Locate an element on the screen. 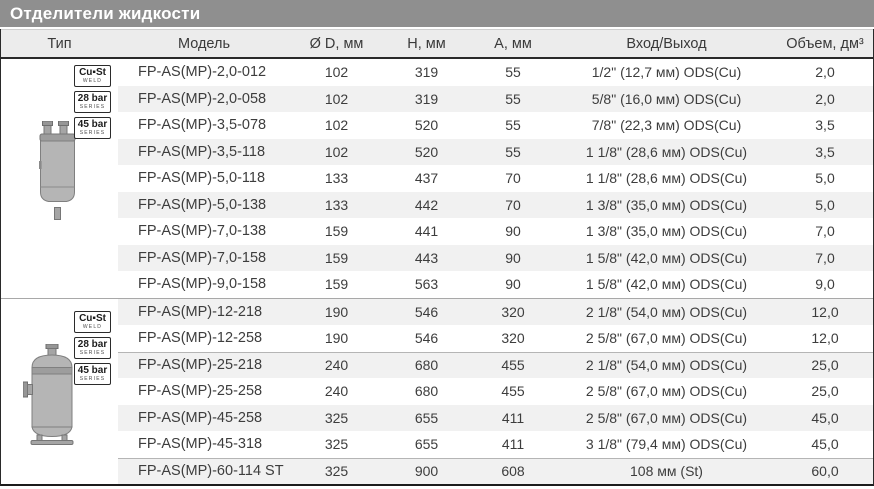 This screenshot has height=489, width=874. cell-inlet-outlet: 108 мм (St) is located at coordinates (666, 470).